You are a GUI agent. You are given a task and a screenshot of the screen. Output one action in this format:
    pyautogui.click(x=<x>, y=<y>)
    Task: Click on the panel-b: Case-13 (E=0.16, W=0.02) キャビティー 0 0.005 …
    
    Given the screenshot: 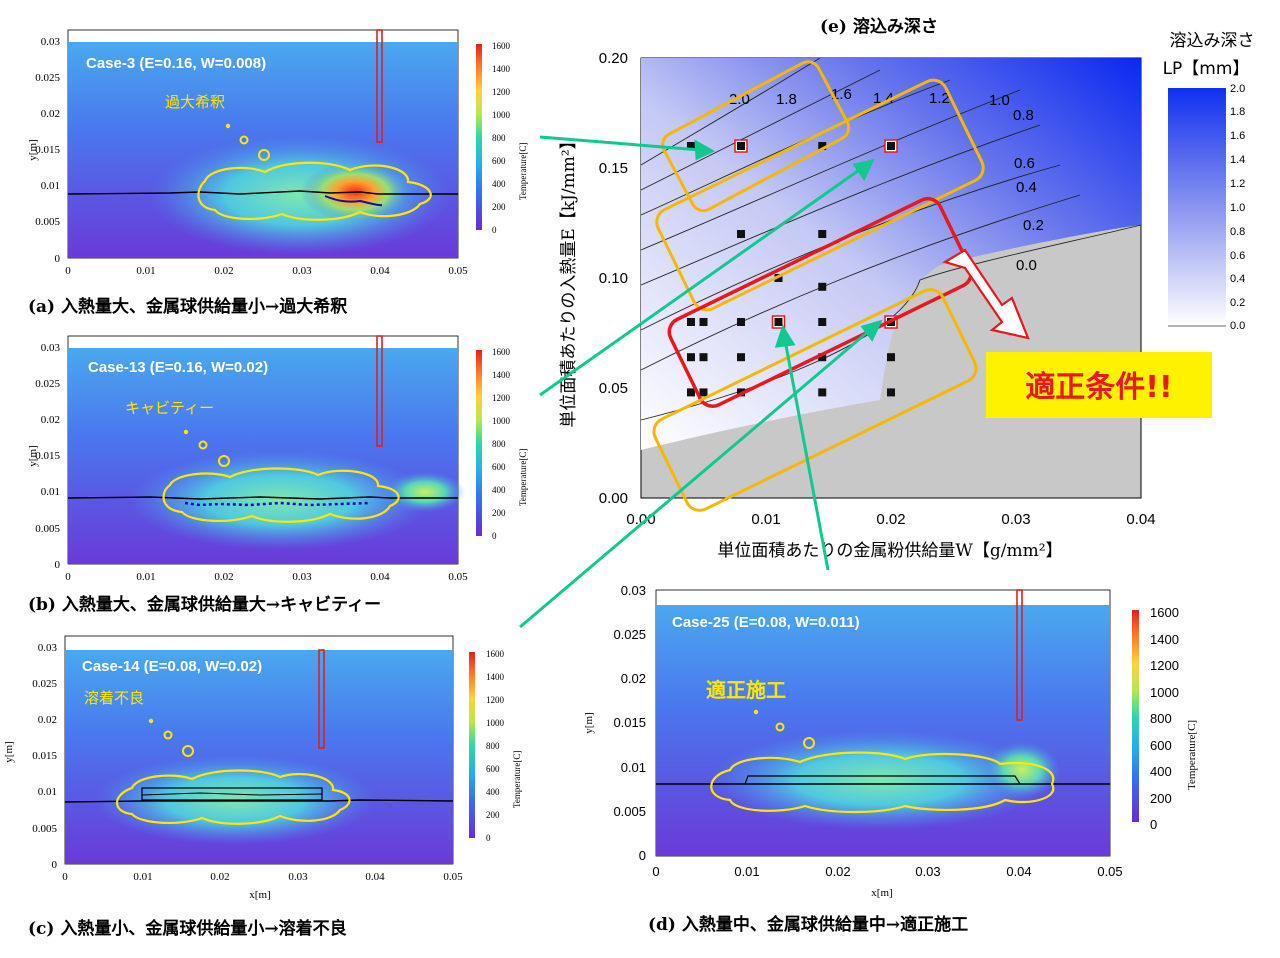 What is the action you would take?
    pyautogui.click(x=277, y=475)
    